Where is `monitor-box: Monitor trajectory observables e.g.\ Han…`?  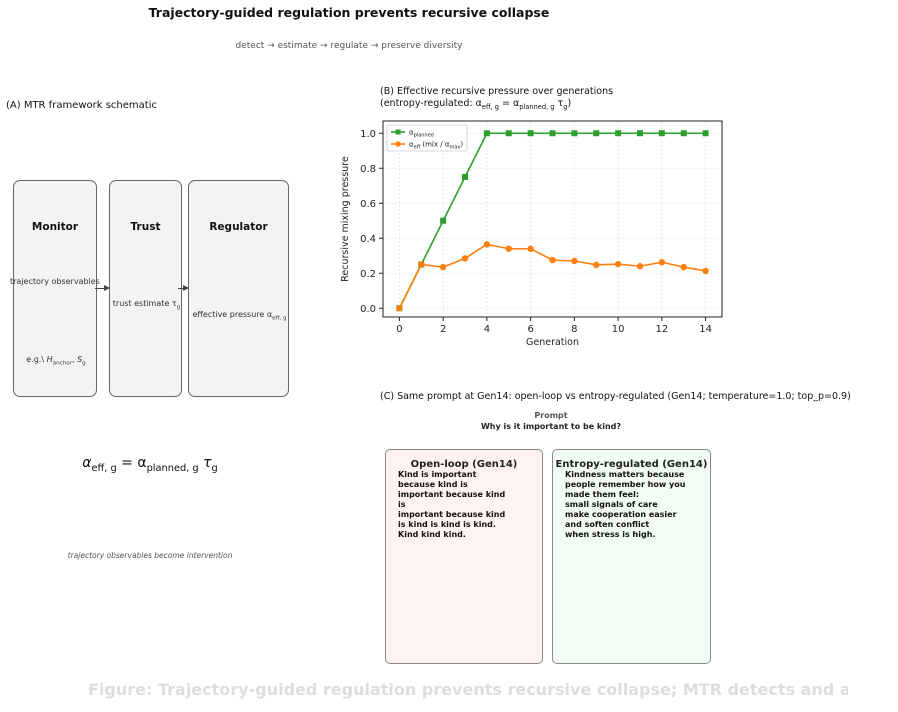
monitor-box: Monitor trajectory observables e.g.\ Han… is located at coordinates (55, 288).